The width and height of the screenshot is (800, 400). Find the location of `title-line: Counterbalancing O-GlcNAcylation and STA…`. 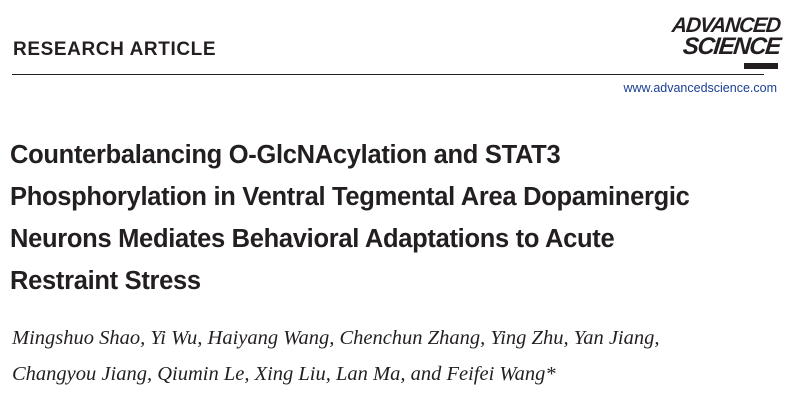

title-line: Counterbalancing O-GlcNAcylation and STA… is located at coordinates (285, 155).